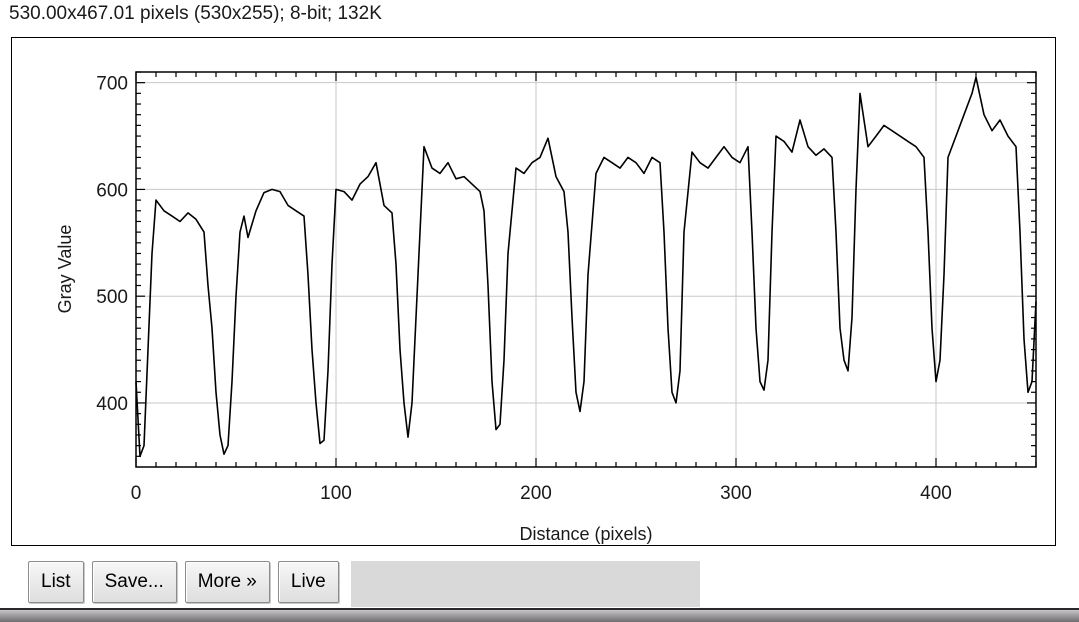 The height and width of the screenshot is (622, 1079). What do you see at coordinates (136, 493) in the screenshot?
I see `x-tick-label: 0` at bounding box center [136, 493].